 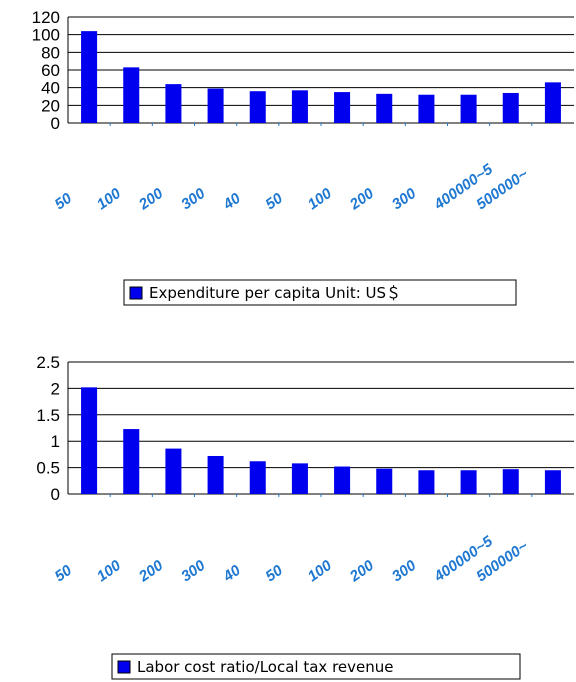 I want to click on y-tick-label: 40, so click(x=50, y=88).